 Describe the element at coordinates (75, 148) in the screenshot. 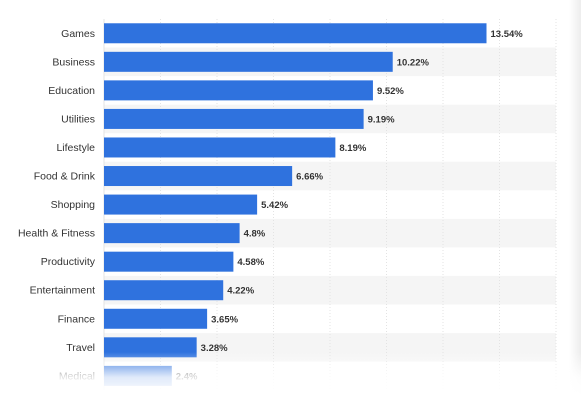

I see `category-label: Lifestyle` at that location.